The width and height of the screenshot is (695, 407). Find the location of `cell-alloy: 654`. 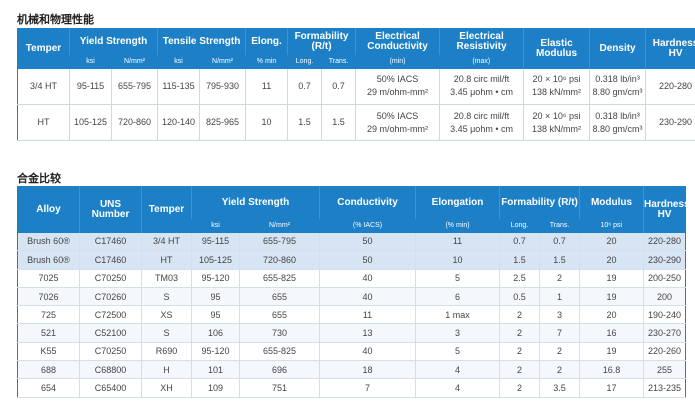

cell-alloy: 654 is located at coordinates (48, 388).